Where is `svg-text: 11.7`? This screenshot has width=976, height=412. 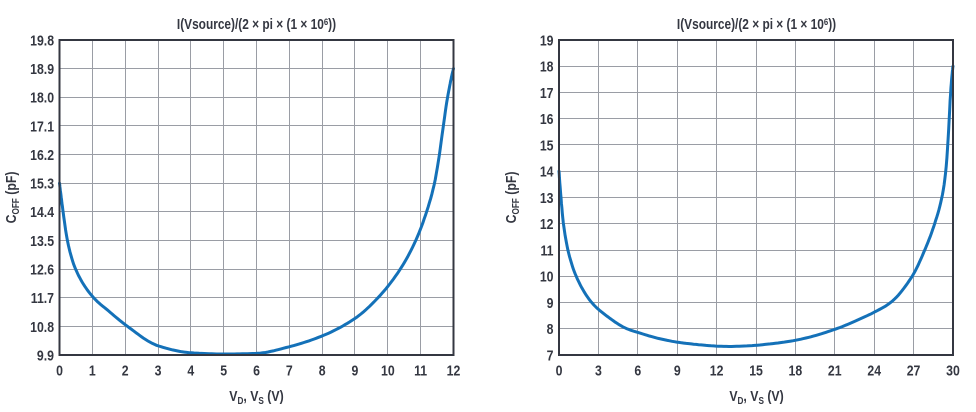 svg-text: 11.7 is located at coordinates (43, 298).